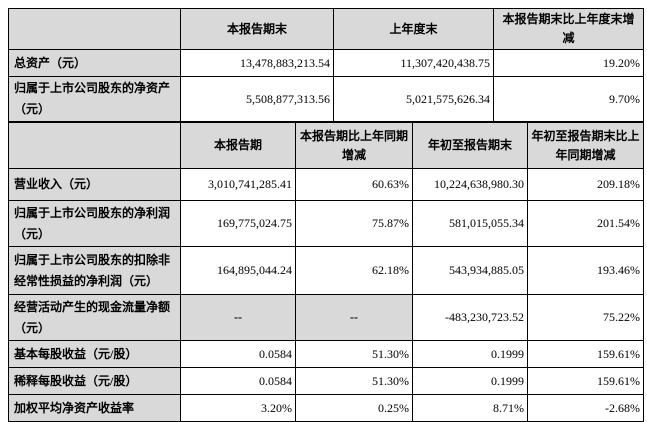 The height and width of the screenshot is (422, 647). Describe the element at coordinates (354, 184) in the screenshot. I see `cell-value: 60.63%` at that location.